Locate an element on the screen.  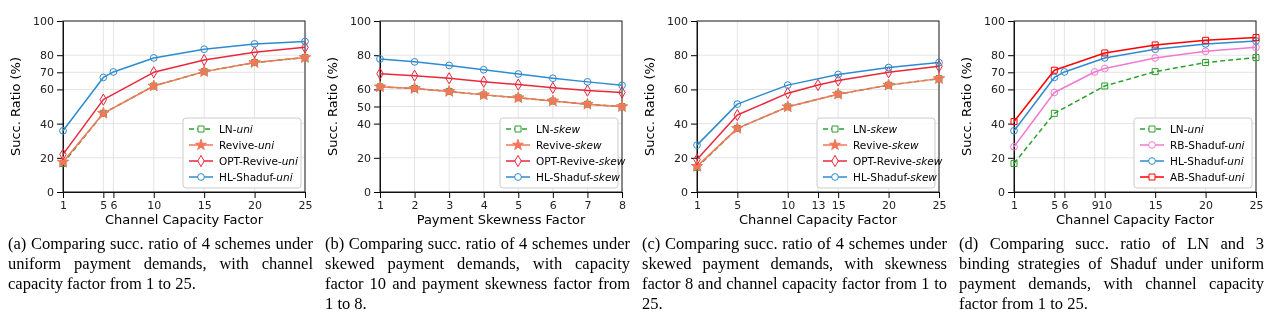
x-tick-label: 4 is located at coordinates (484, 205).